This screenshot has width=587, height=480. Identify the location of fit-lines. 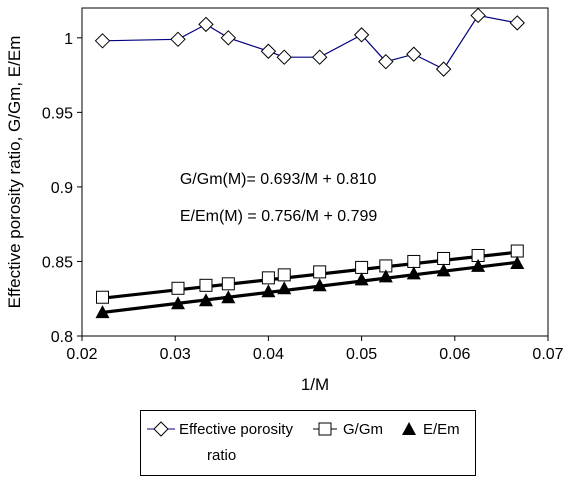
(310, 282).